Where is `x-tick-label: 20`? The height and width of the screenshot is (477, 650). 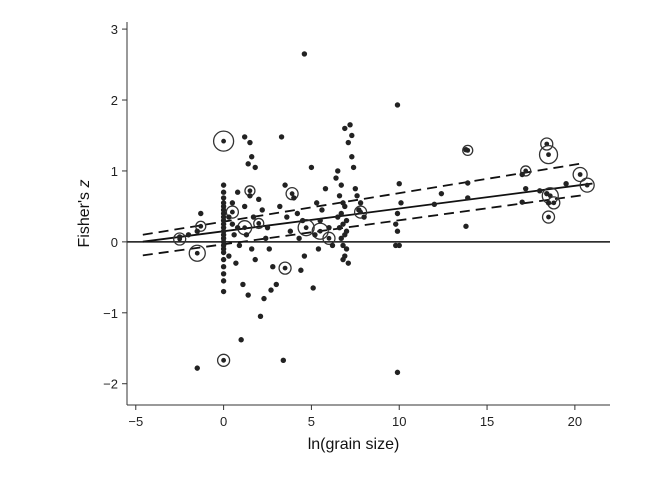
x-tick-label: 20 is located at coordinates (575, 421).